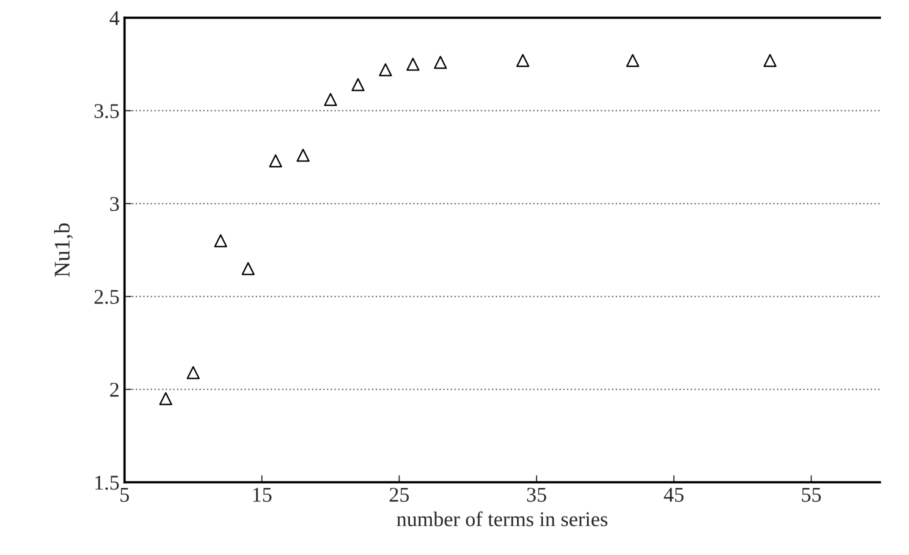 Image resolution: width=909 pixels, height=555 pixels. I want to click on y-tick-label: 3, so click(114, 204).